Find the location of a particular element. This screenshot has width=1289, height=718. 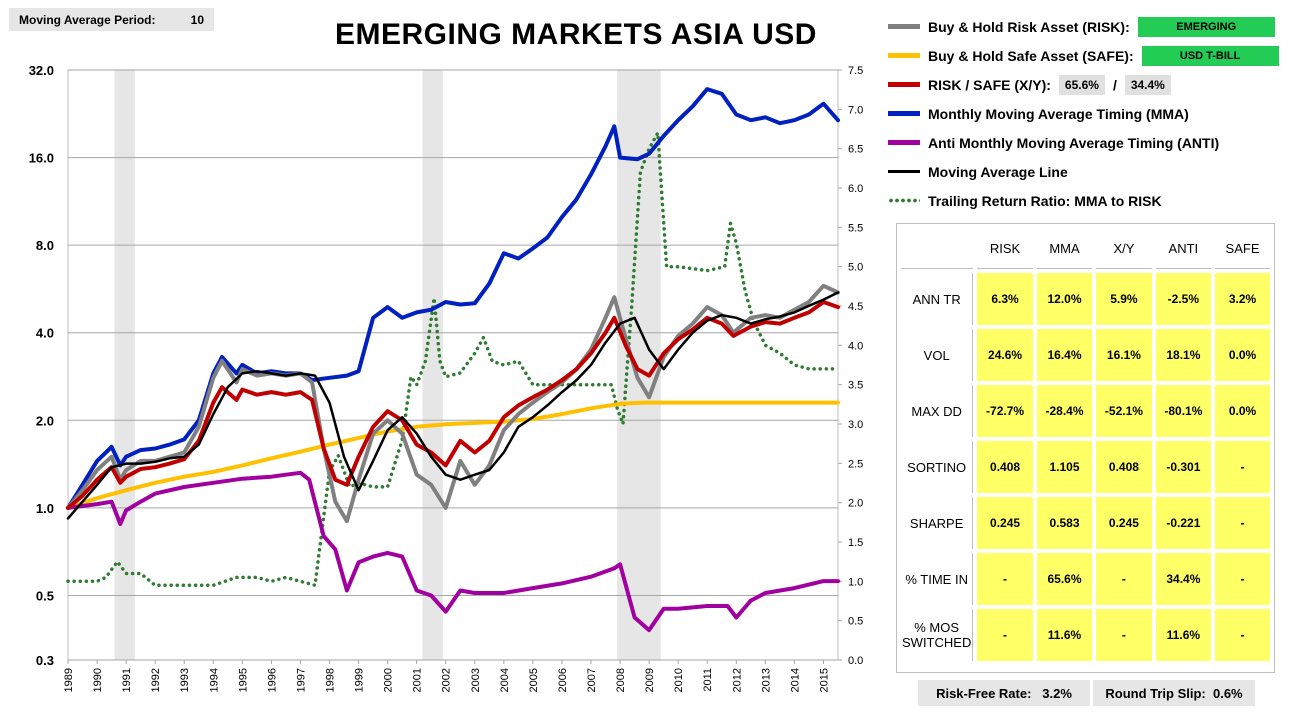

stats-cell: 5.9% is located at coordinates (1124, 299).